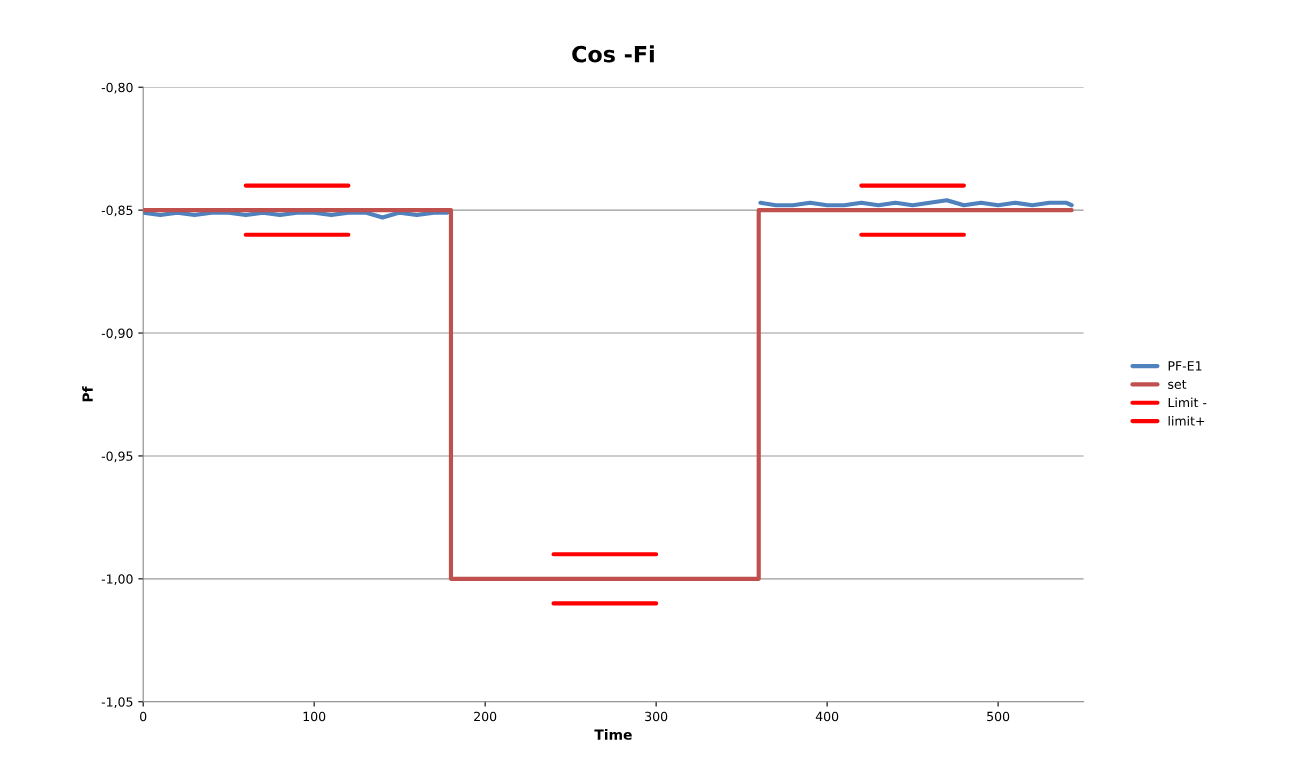 This screenshot has width=1290, height=772. Describe the element at coordinates (143, 716) in the screenshot. I see `x-tick-label: 0` at that location.